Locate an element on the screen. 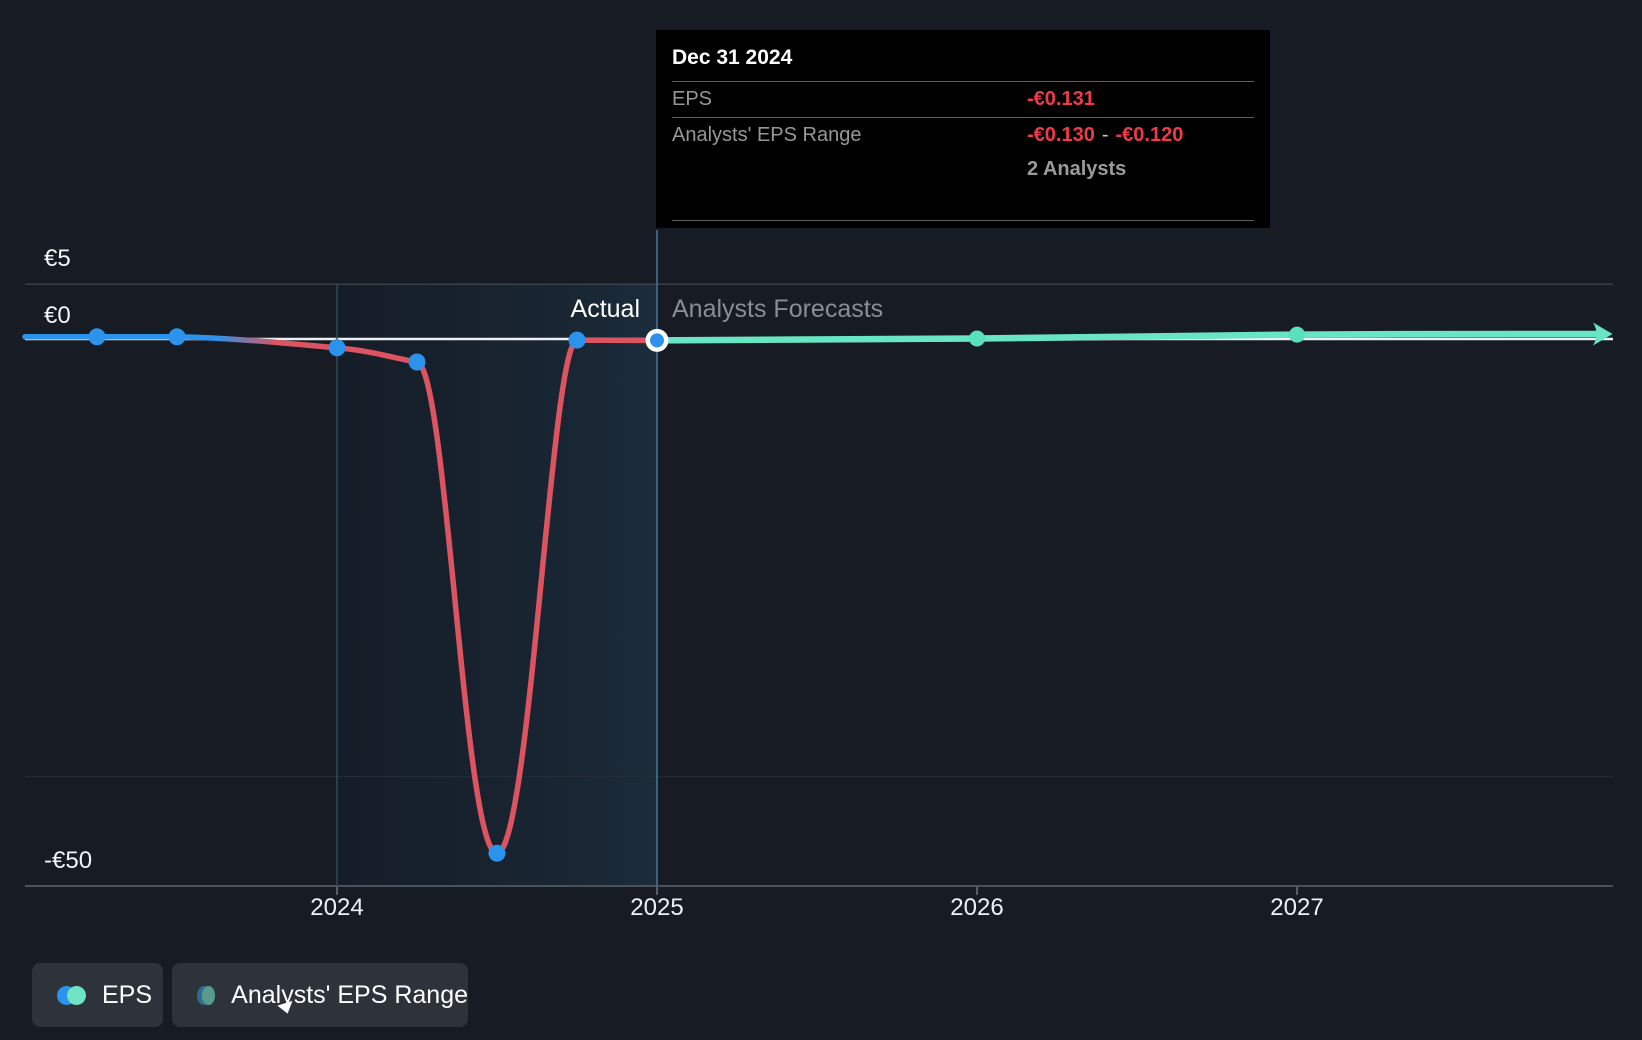 This screenshot has height=1040, width=1642. x-axis-label-2026: 2026 is located at coordinates (977, 907).